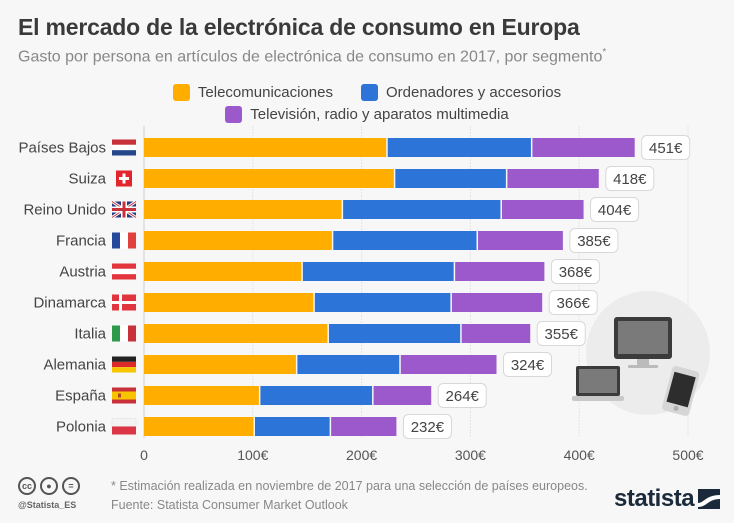 This screenshot has width=734, height=523. What do you see at coordinates (87, 179) in the screenshot?
I see `category-label: Suiza` at bounding box center [87, 179].